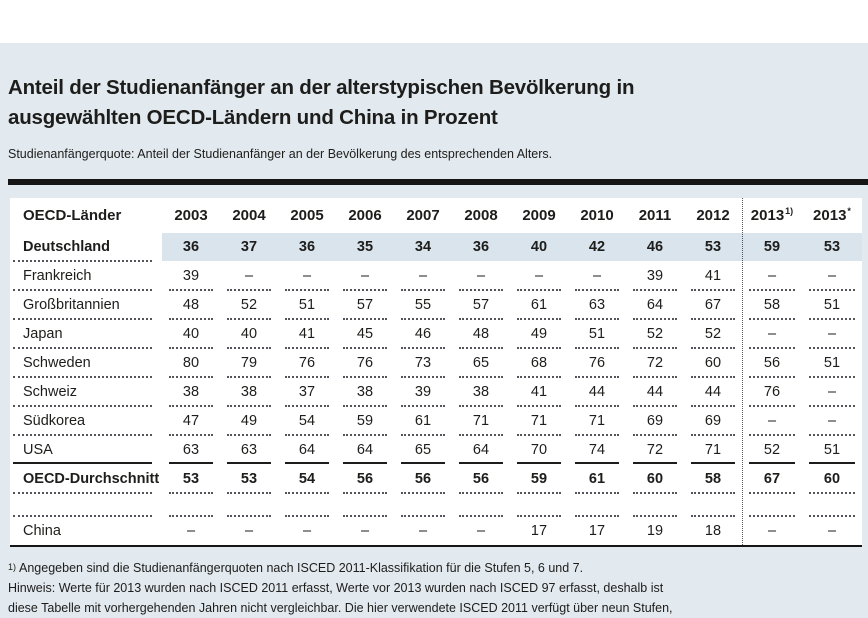 Image resolution: width=868 pixels, height=618 pixels. What do you see at coordinates (365, 215) in the screenshot?
I see `column-header-year: 2006` at bounding box center [365, 215].